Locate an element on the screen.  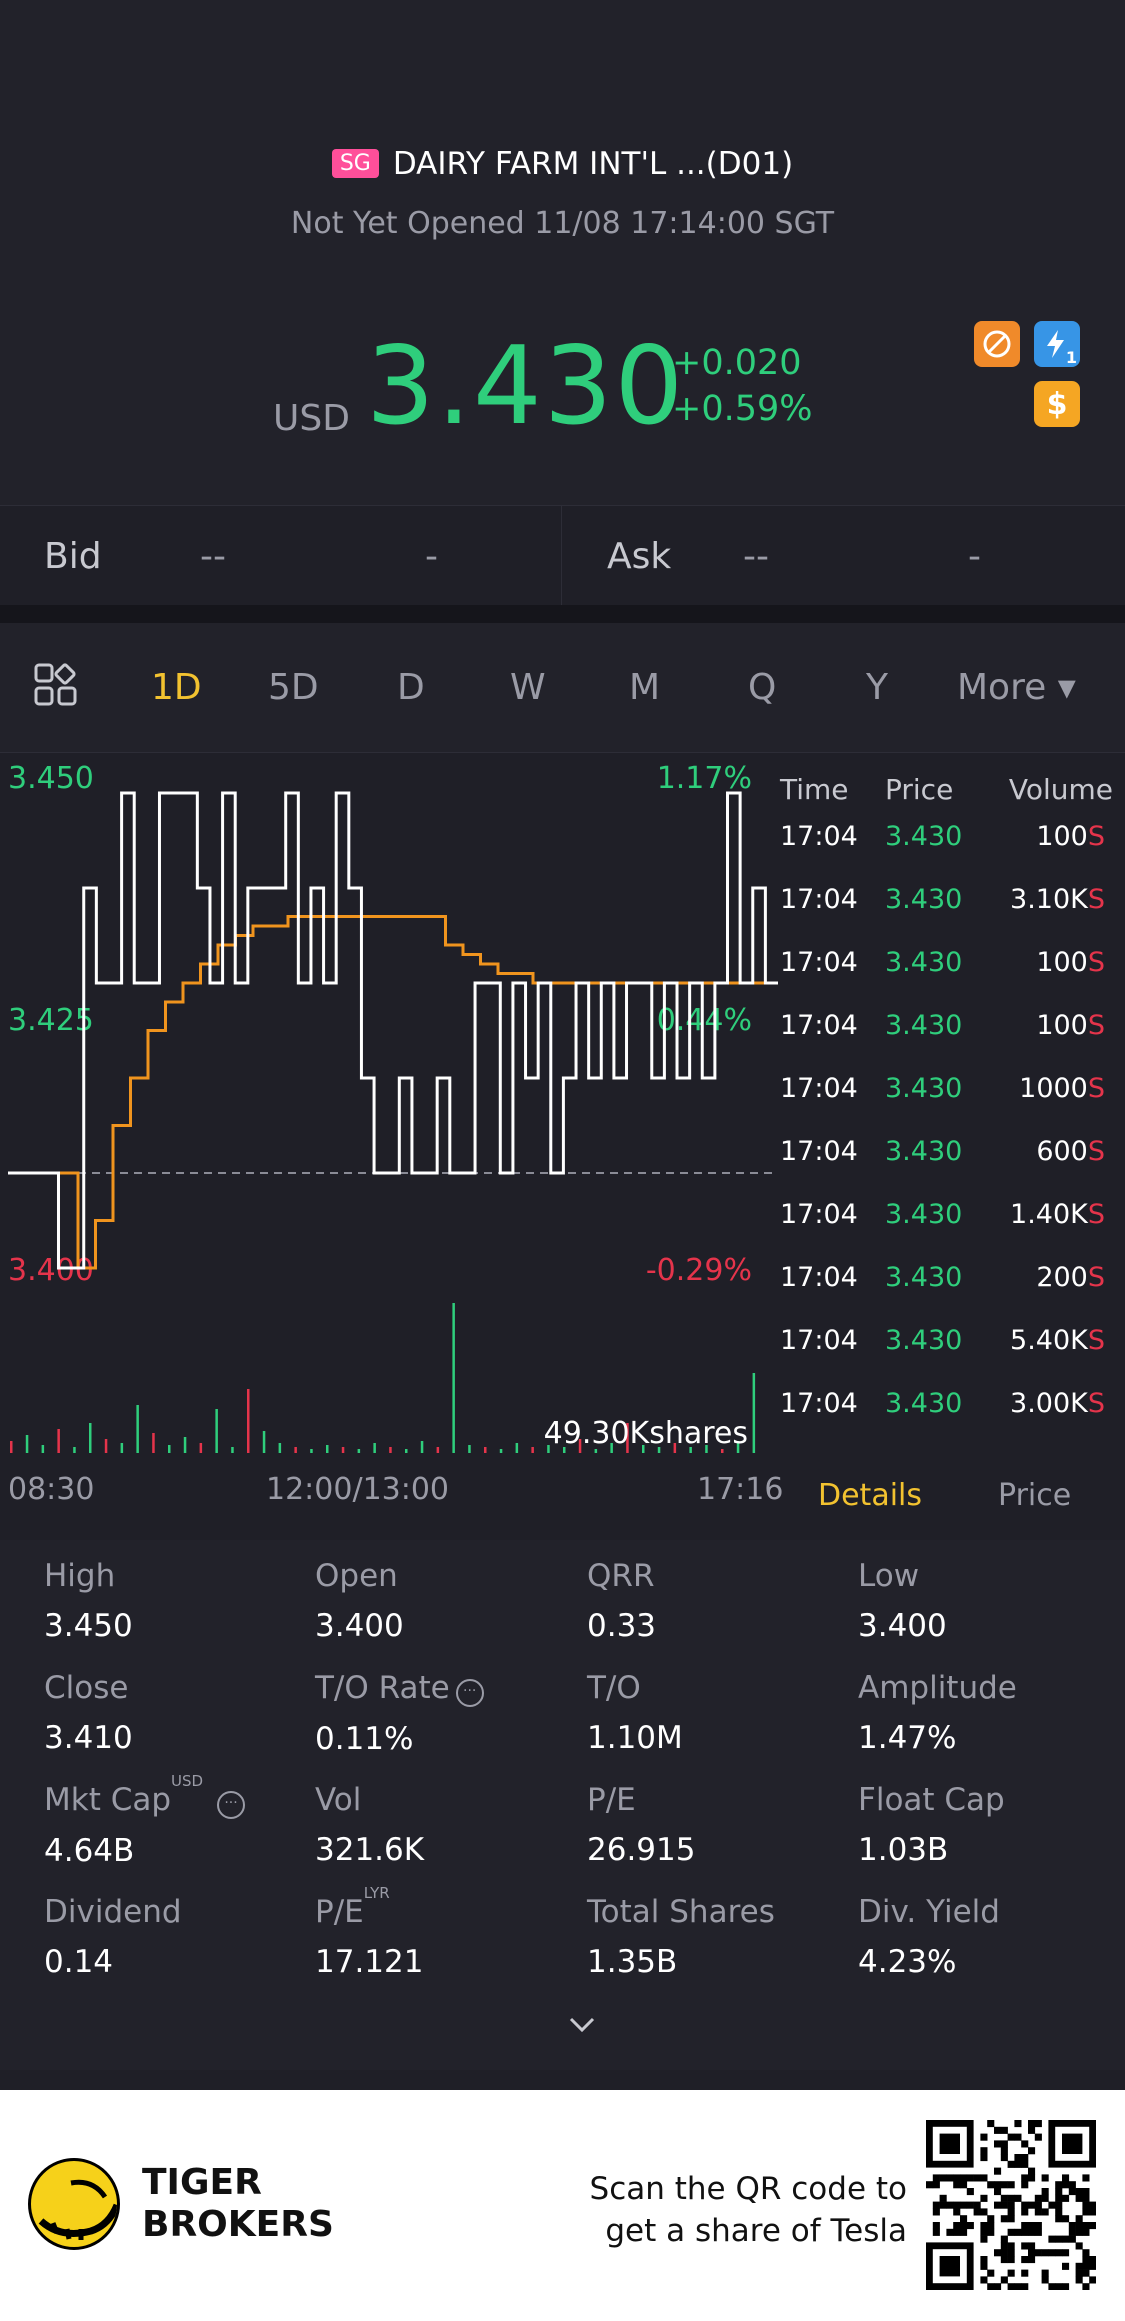
stat-label: High is located at coordinates (179, 1576).